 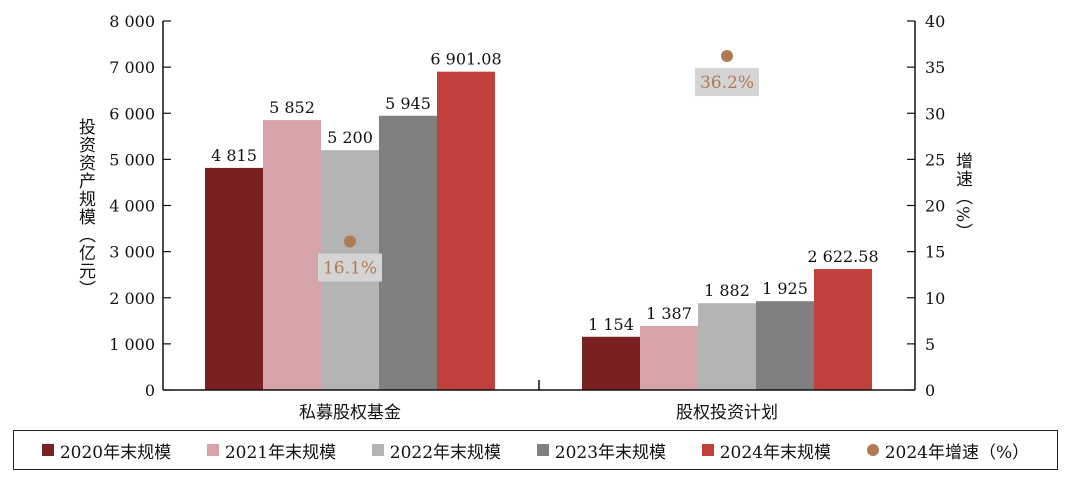 I want to click on y-axis-label-right: 增速（%）, so click(x=962, y=197).